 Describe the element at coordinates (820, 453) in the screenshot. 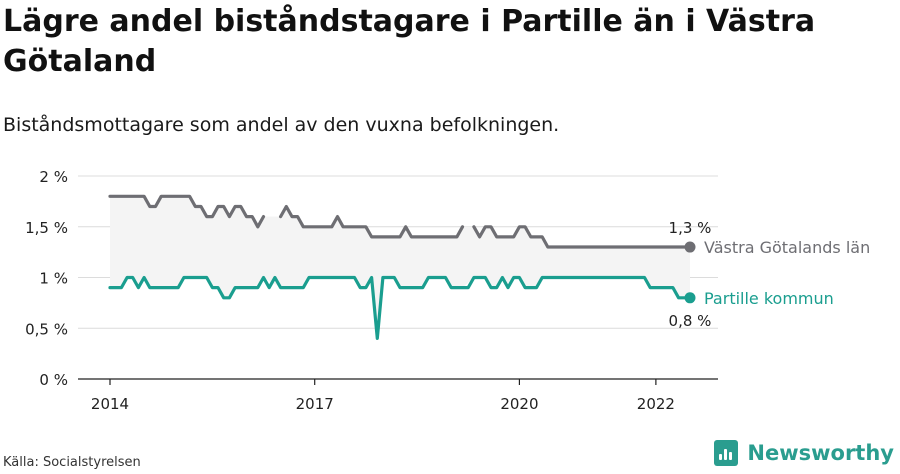

I see `brand-name: Newsworthy` at that location.